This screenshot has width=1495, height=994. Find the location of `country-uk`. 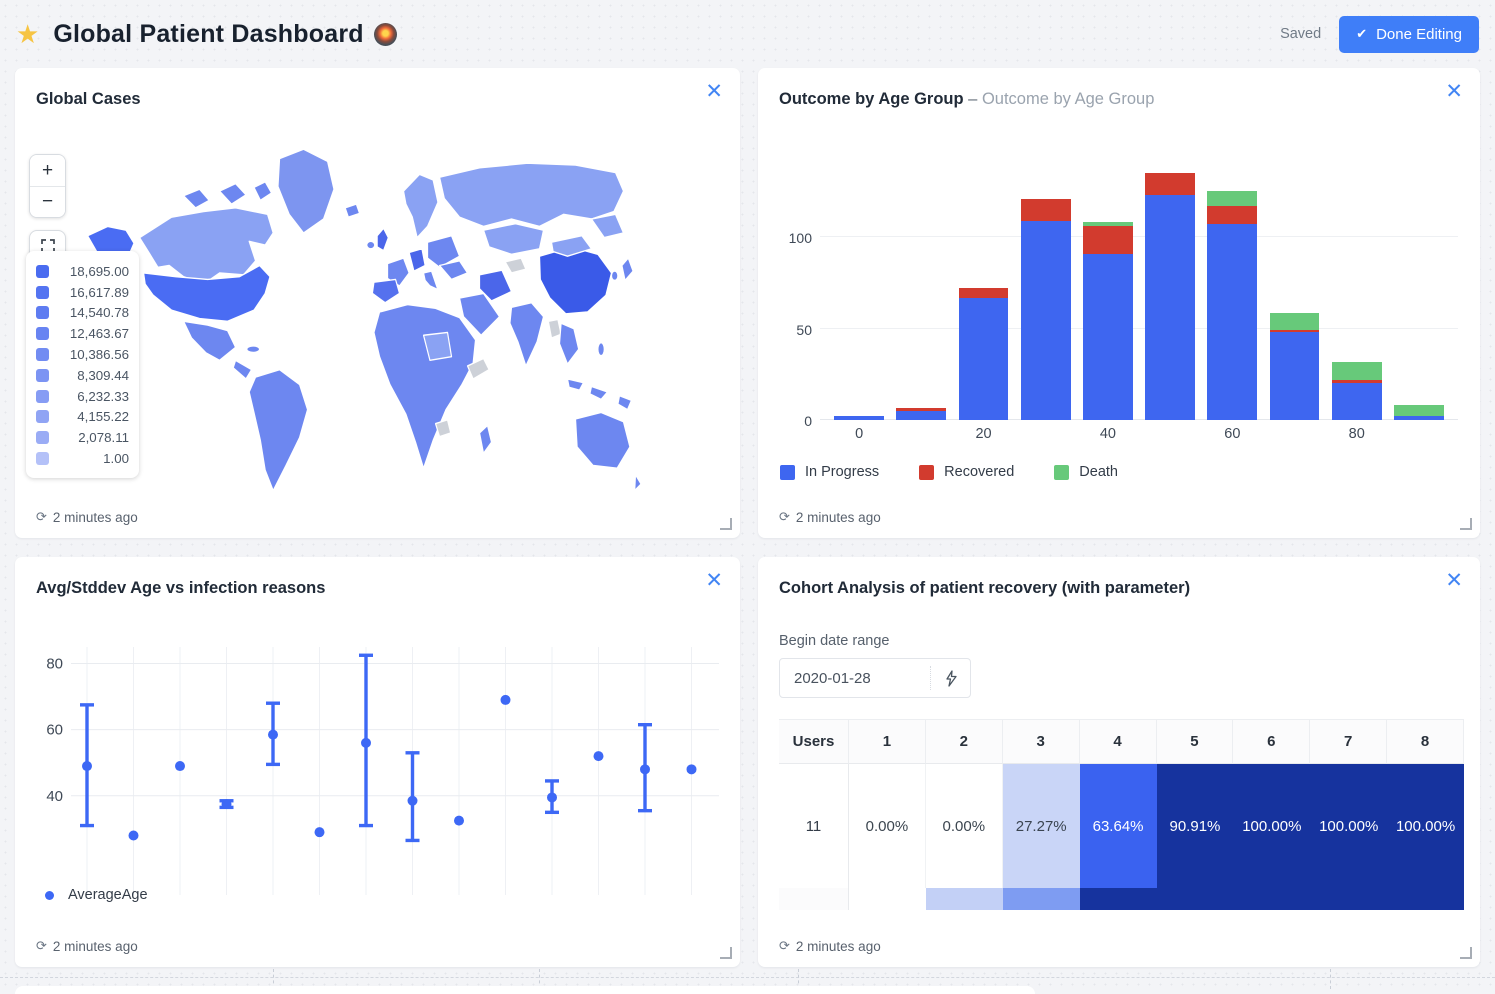

country-uk is located at coordinates (382, 239).